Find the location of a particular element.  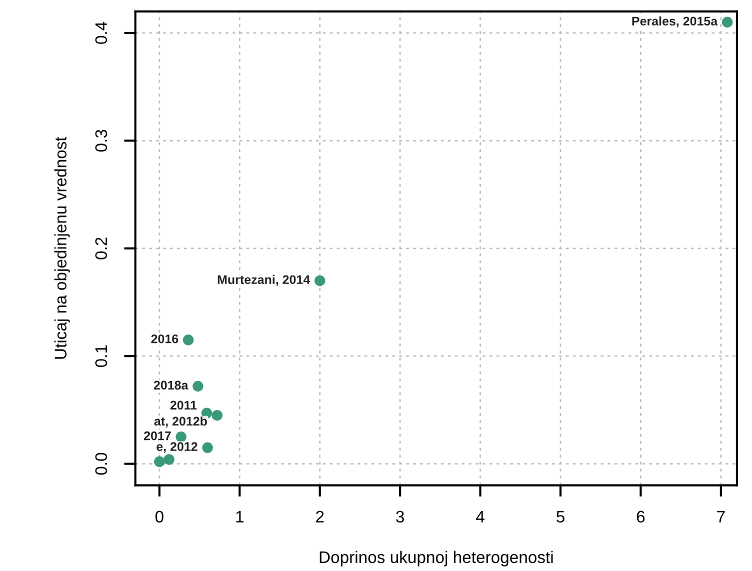

y-tick-label: 0.0 is located at coordinates (101, 463).